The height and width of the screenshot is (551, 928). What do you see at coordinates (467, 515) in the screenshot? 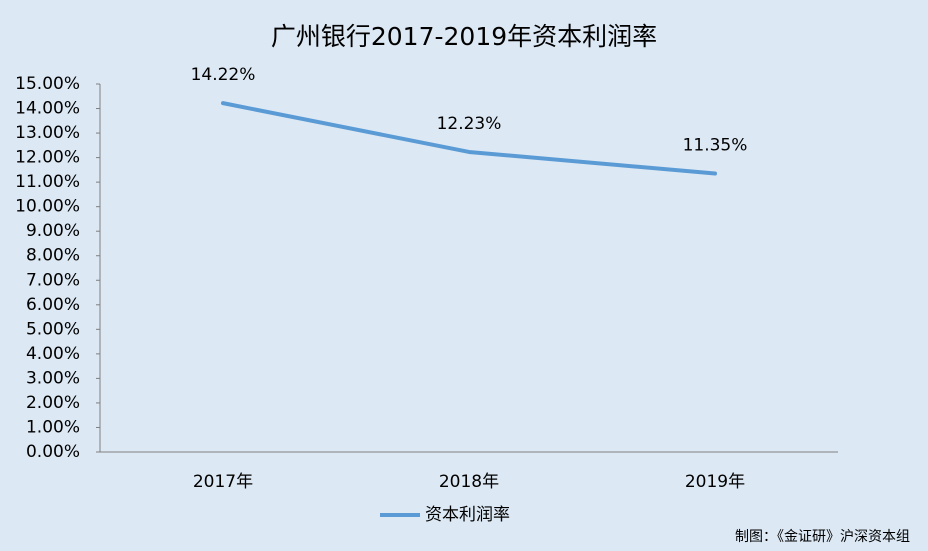
I see `legend-label: 资本利润率` at bounding box center [467, 515].